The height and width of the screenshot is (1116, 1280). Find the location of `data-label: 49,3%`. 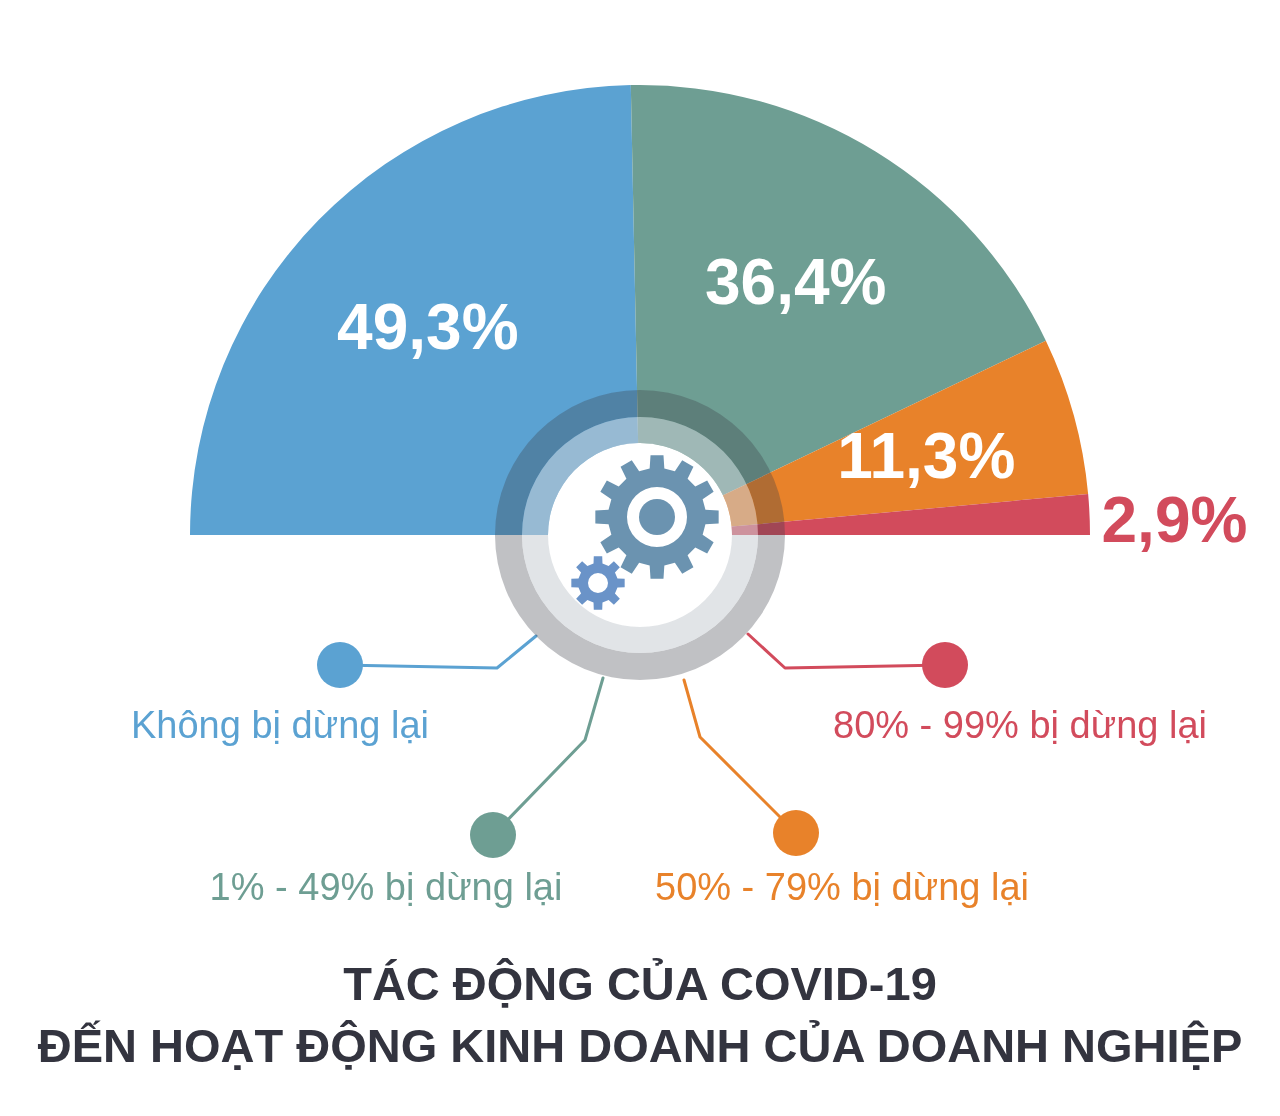

data-label: 49,3% is located at coordinates (428, 327).